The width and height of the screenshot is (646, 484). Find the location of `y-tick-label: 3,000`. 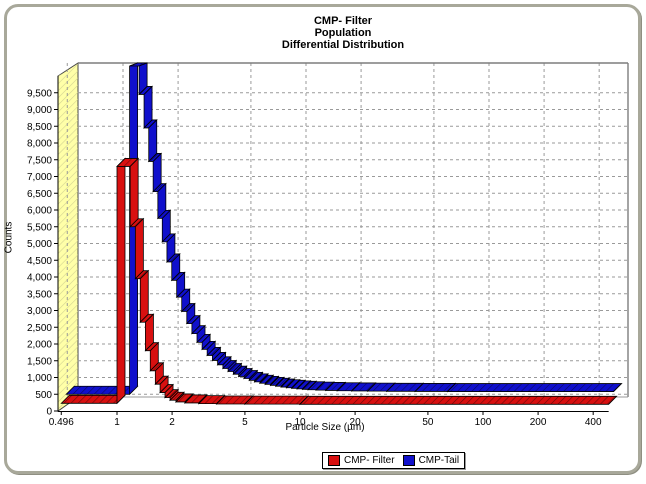

y-tick-label: 3,000 is located at coordinates (39, 311).